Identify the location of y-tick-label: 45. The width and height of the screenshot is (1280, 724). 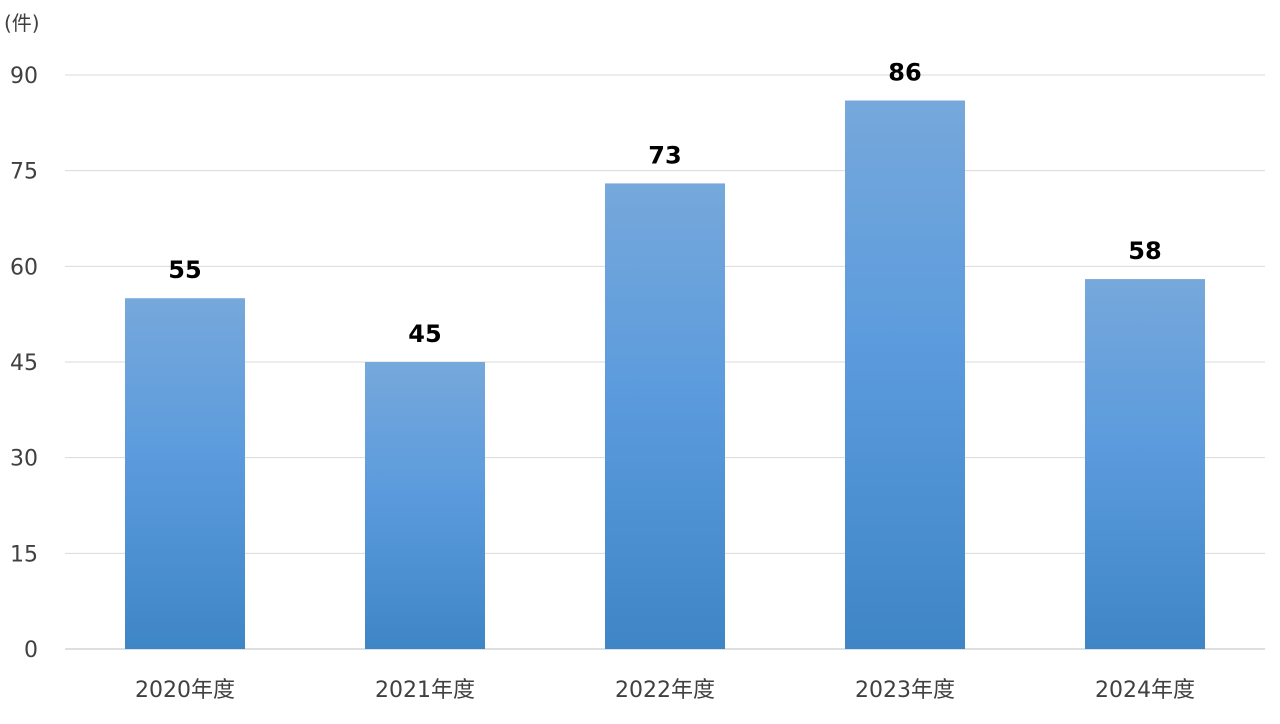
(24, 363).